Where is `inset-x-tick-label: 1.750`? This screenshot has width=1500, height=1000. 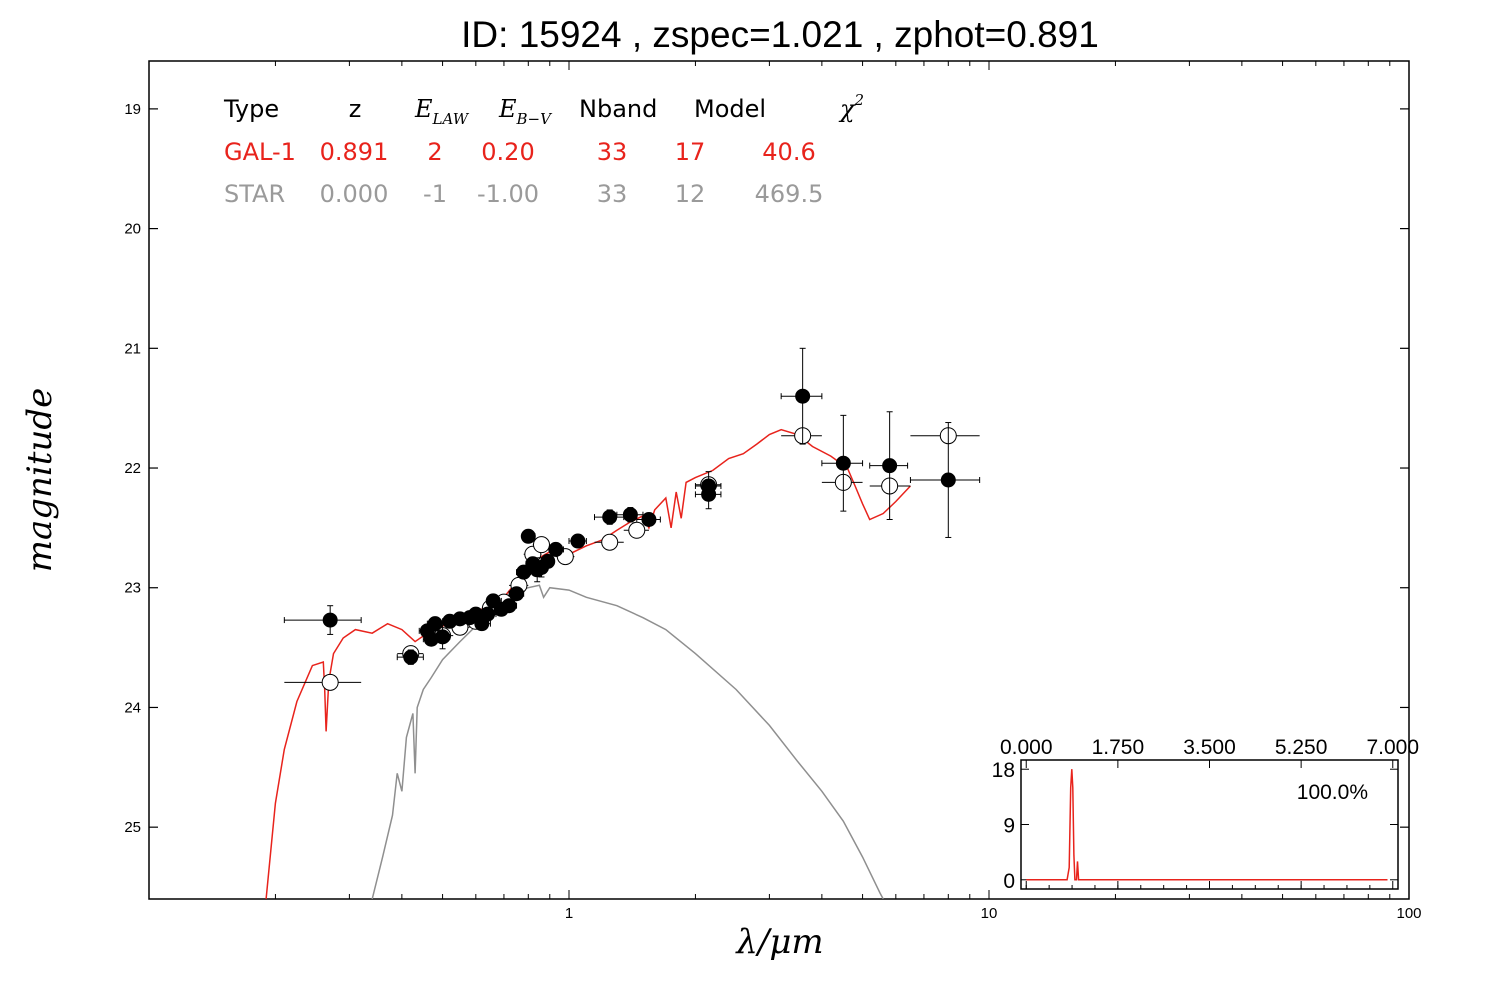 inset-x-tick-label: 1.750 is located at coordinates (1118, 747).